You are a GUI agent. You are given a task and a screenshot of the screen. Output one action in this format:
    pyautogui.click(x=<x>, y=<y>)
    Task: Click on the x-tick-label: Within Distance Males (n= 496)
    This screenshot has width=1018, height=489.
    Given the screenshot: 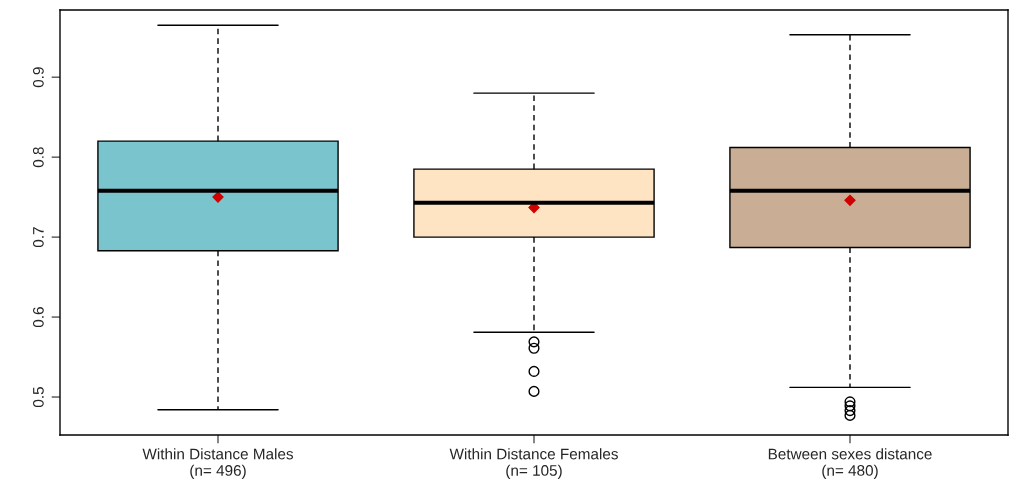 What is the action you would take?
    pyautogui.click(x=218, y=463)
    